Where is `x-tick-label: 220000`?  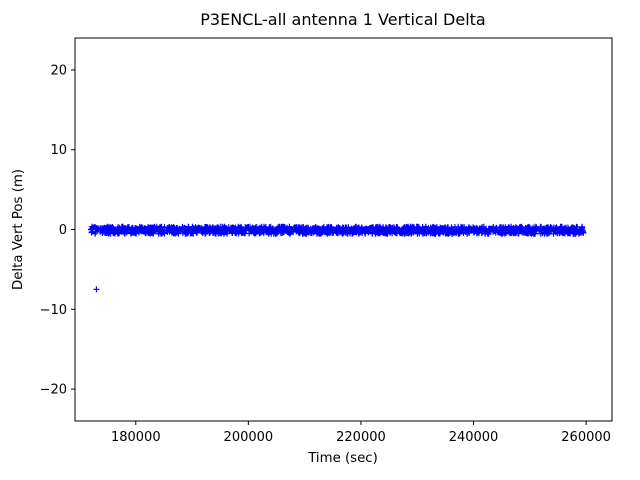 x-tick-label: 220000 is located at coordinates (361, 437).